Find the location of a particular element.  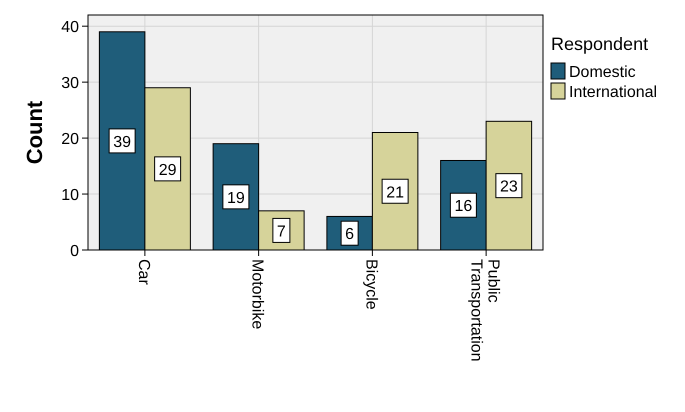

legend-label: International is located at coordinates (613, 92).